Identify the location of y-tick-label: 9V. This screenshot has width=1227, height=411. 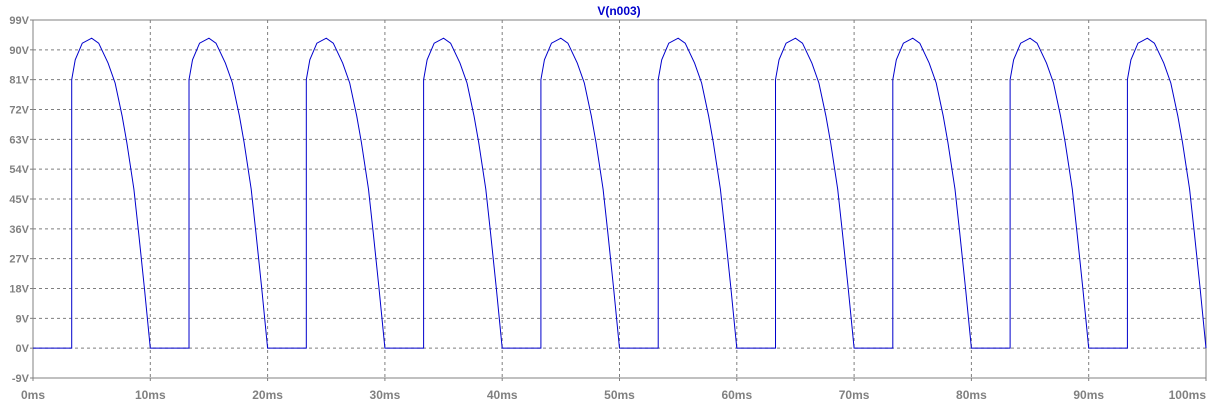
(23, 319).